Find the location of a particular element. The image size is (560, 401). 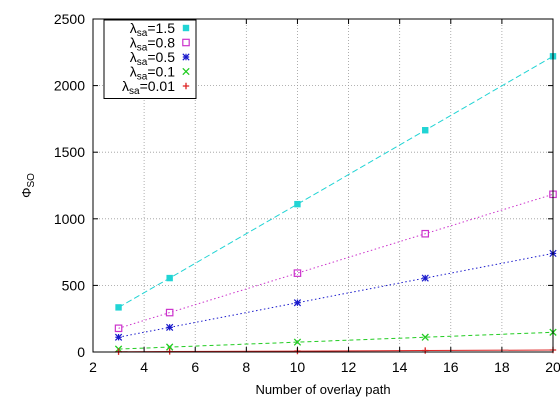

legend-label: λsa=0.8 is located at coordinates (152, 44).